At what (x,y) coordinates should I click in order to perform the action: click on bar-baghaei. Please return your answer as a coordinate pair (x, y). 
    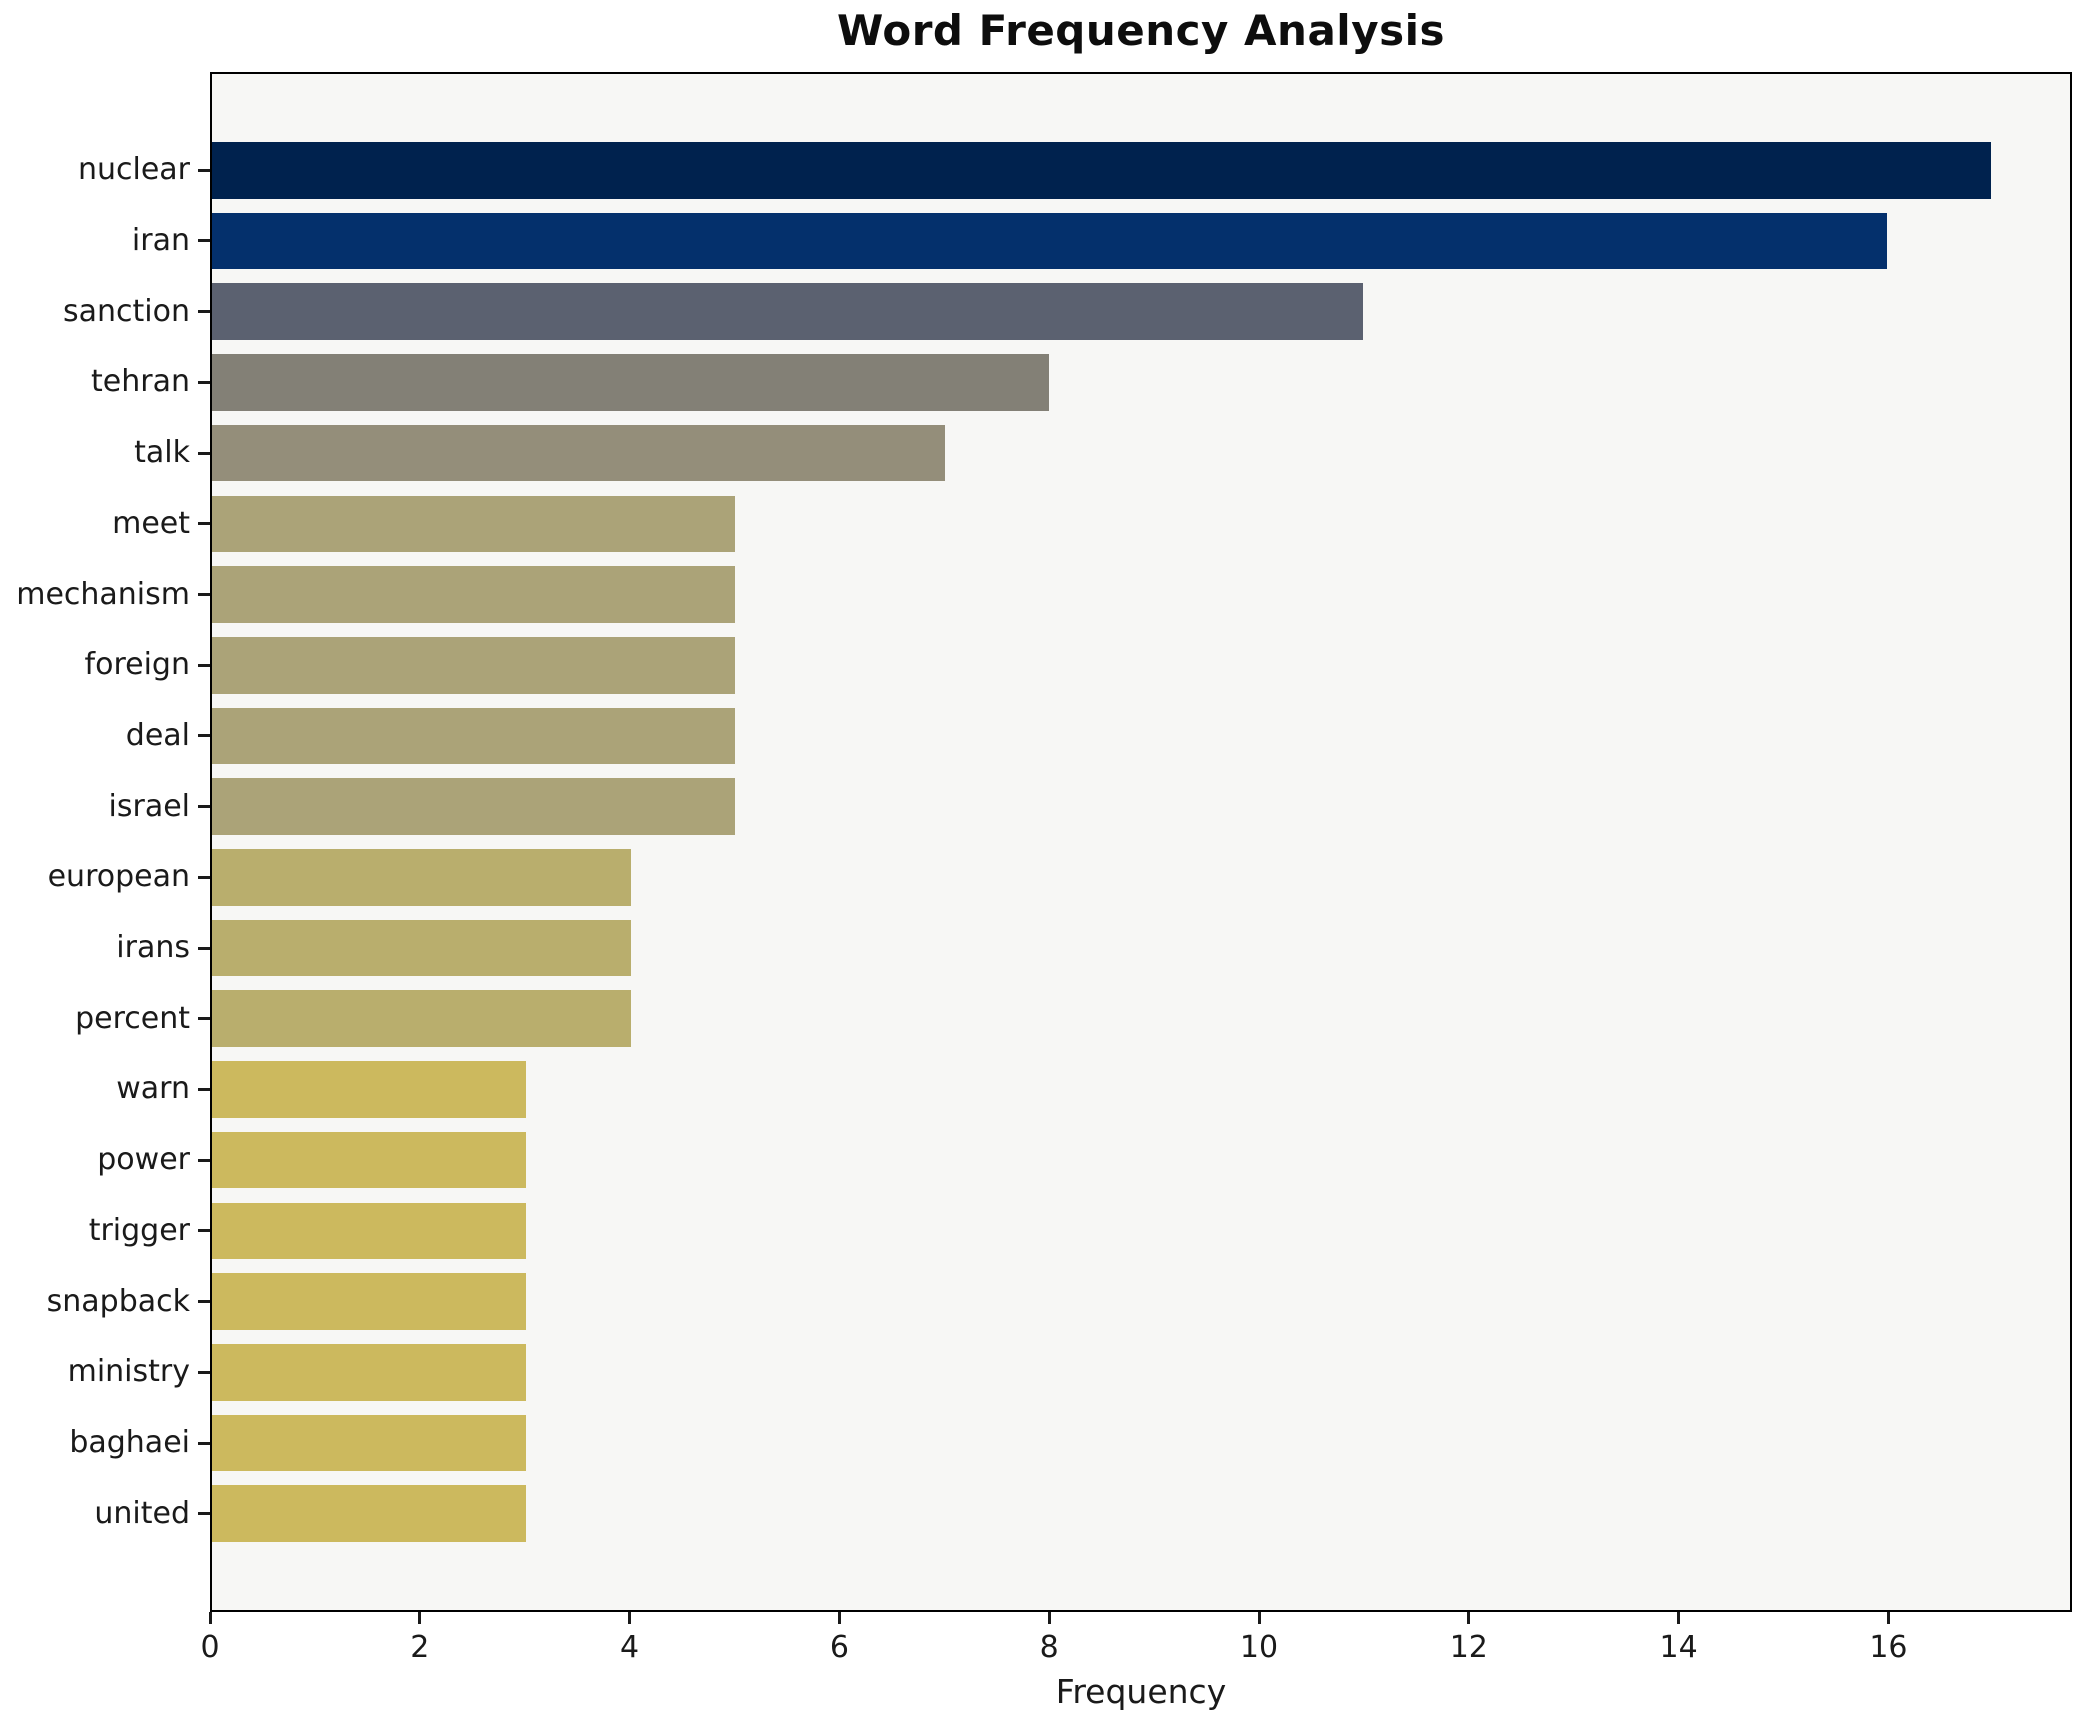
    Looking at the image, I should click on (369, 1443).